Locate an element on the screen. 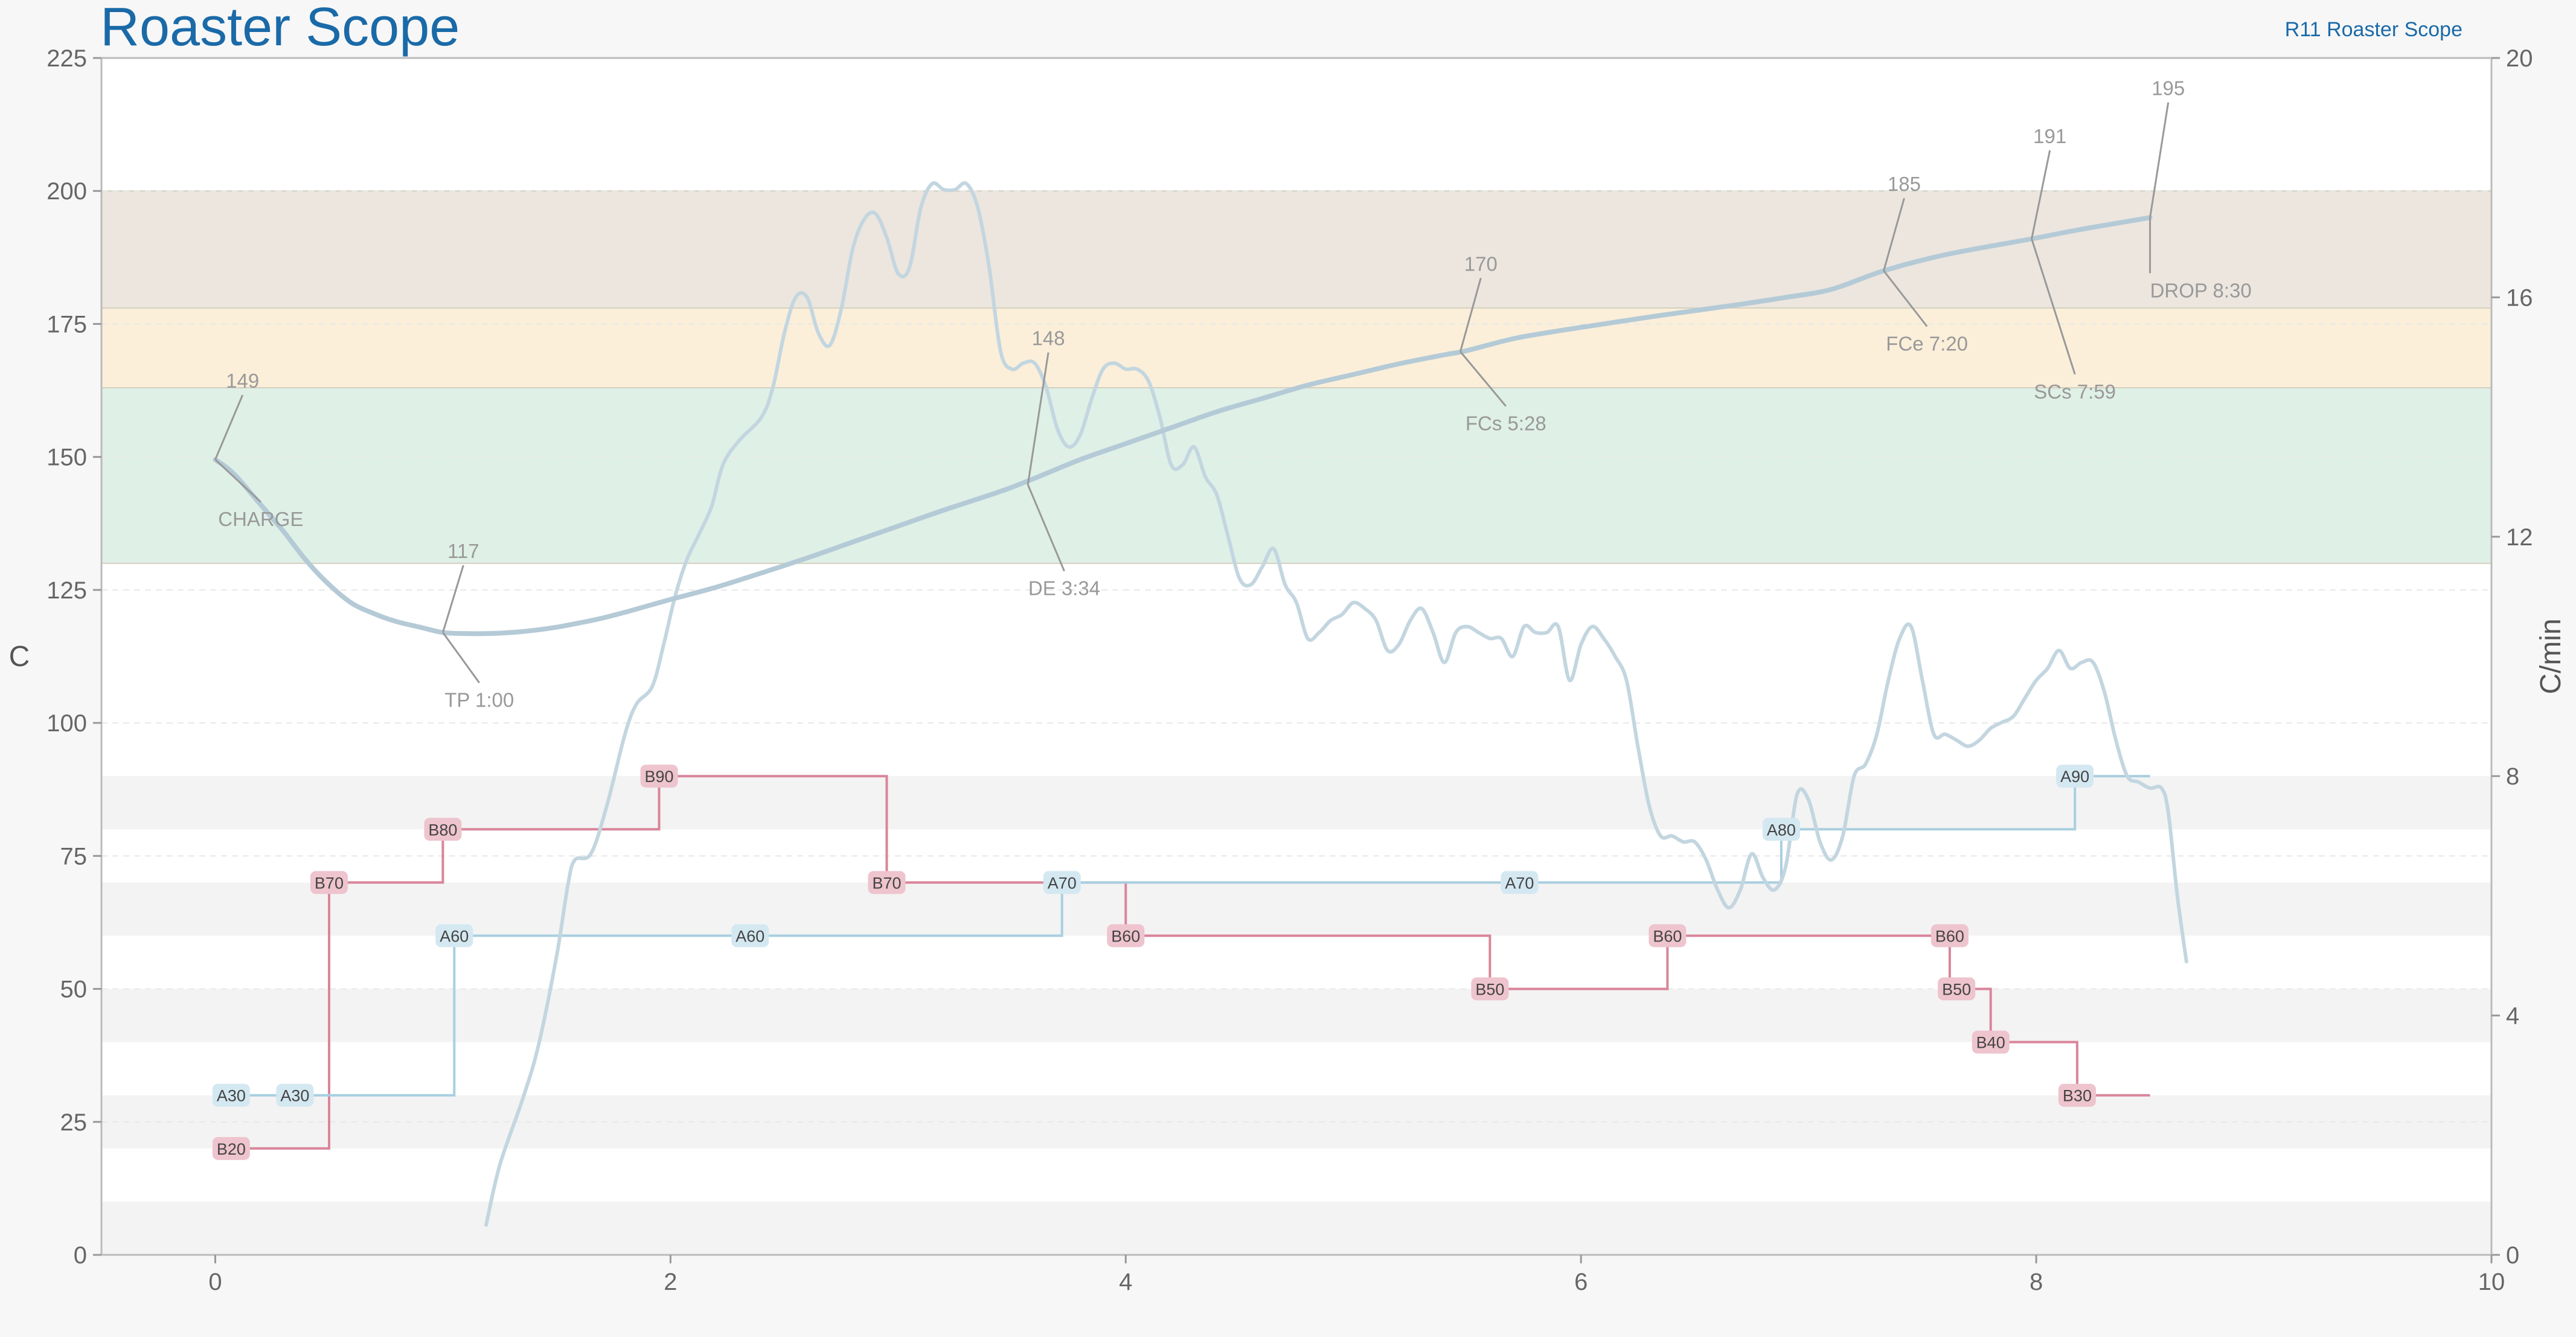 The image size is (2576, 1337). air-label: A70 is located at coordinates (1062, 883).